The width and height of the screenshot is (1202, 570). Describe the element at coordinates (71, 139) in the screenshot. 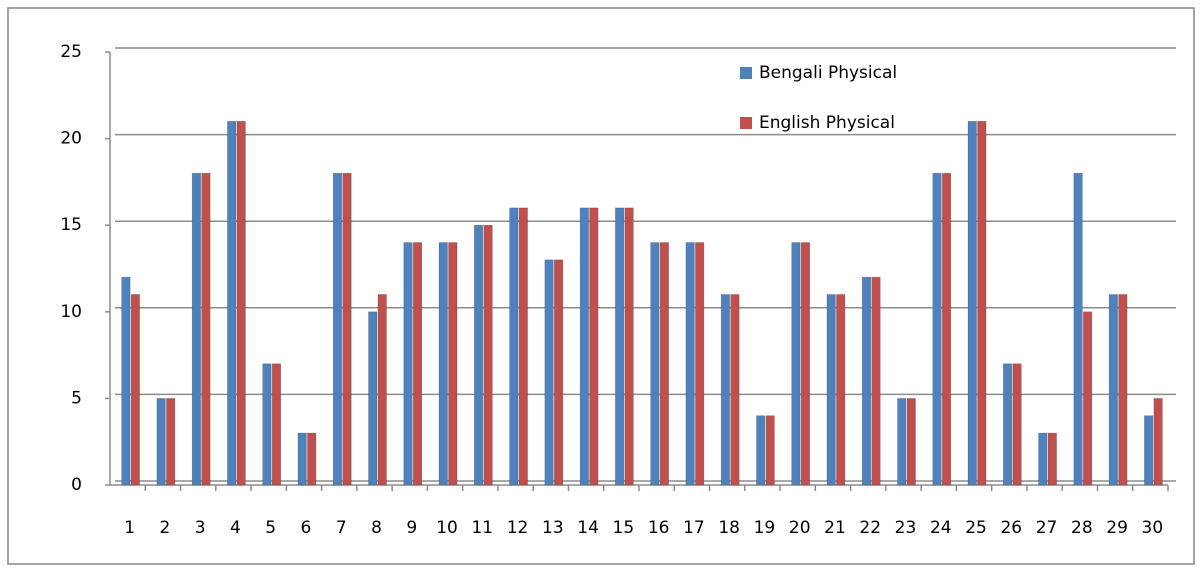

I see `y-tick-label: 20` at that location.